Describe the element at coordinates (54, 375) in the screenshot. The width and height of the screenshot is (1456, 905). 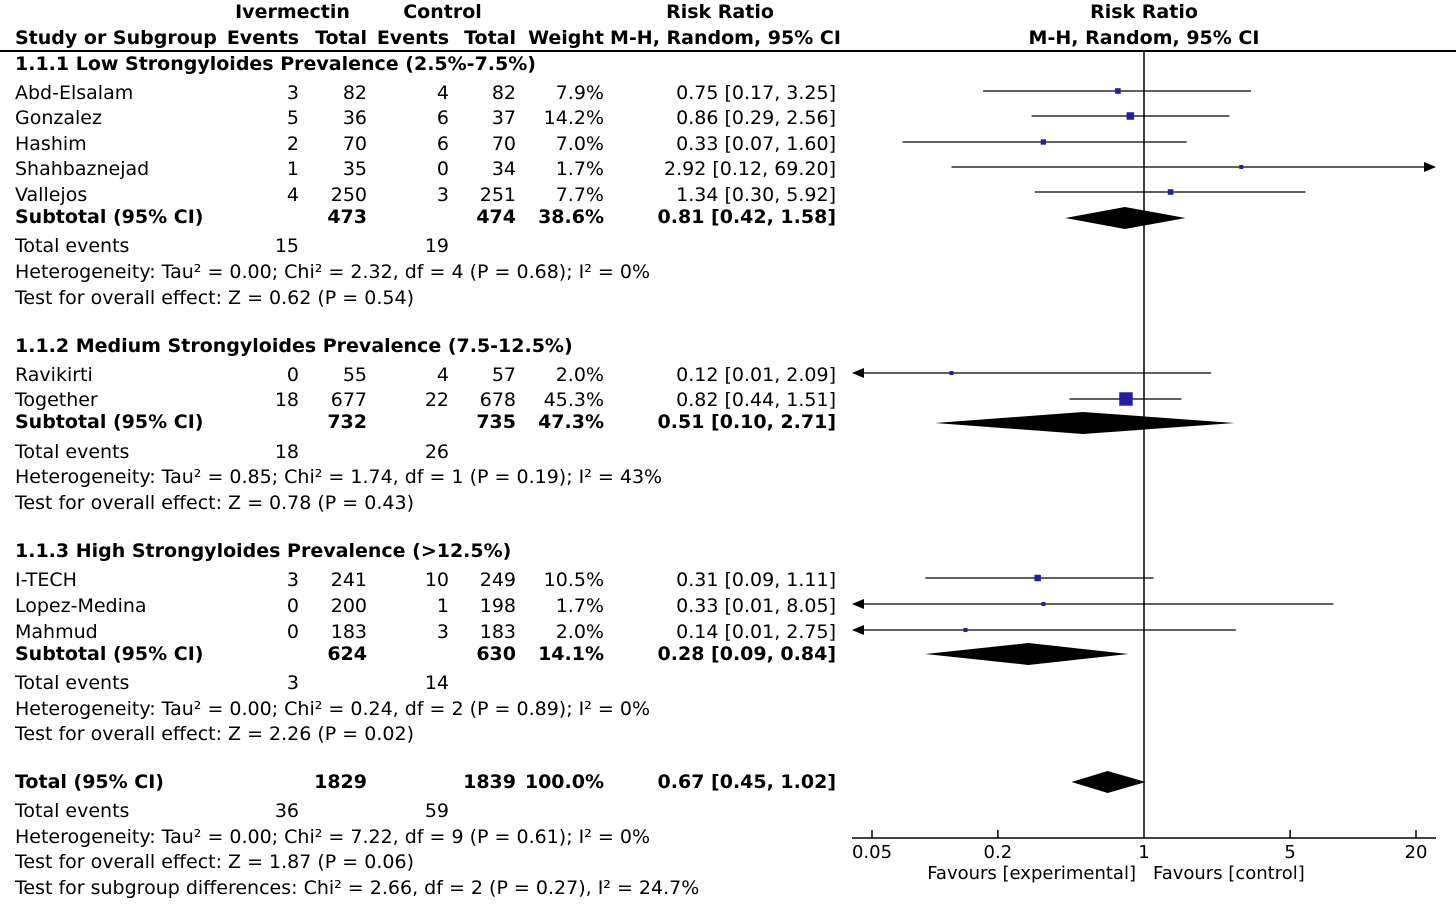
I see `study-name: Ravikirti` at that location.